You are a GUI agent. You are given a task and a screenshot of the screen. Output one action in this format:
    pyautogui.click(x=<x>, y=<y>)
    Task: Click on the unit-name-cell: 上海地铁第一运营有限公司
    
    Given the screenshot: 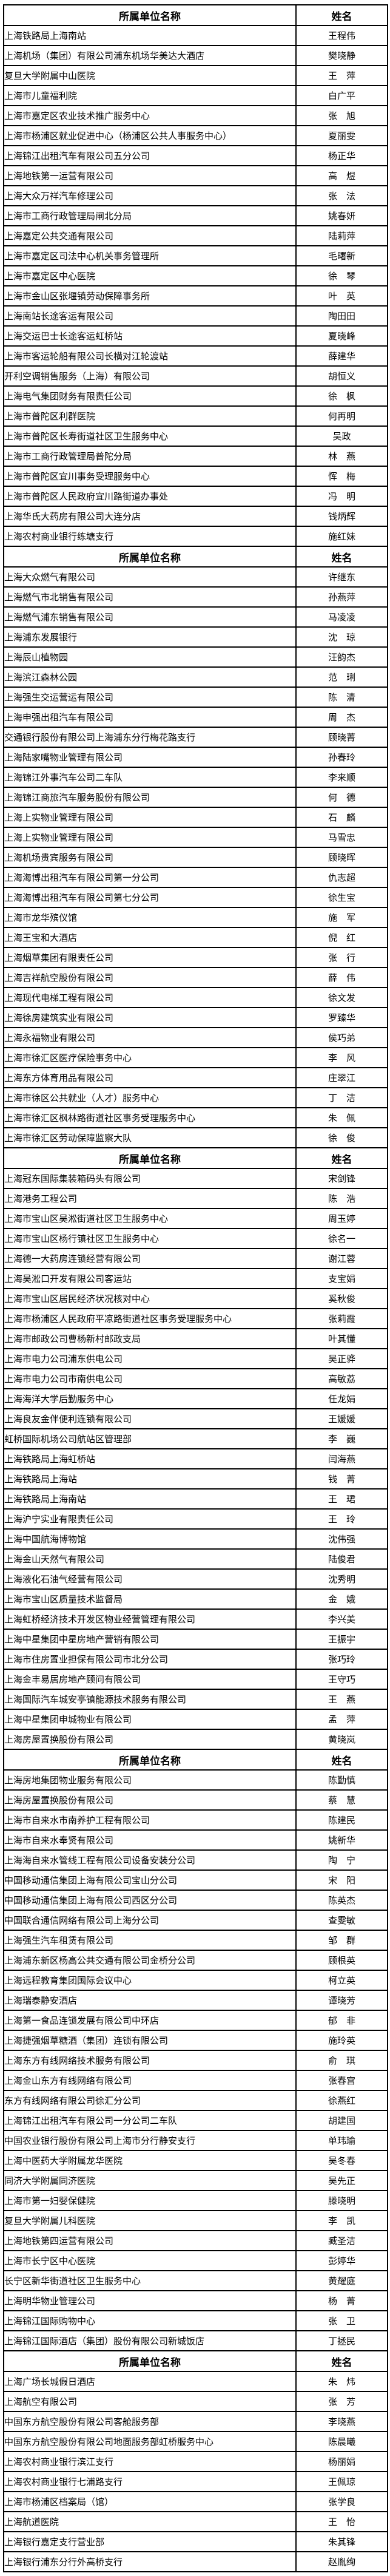 What is the action you would take?
    pyautogui.click(x=150, y=176)
    